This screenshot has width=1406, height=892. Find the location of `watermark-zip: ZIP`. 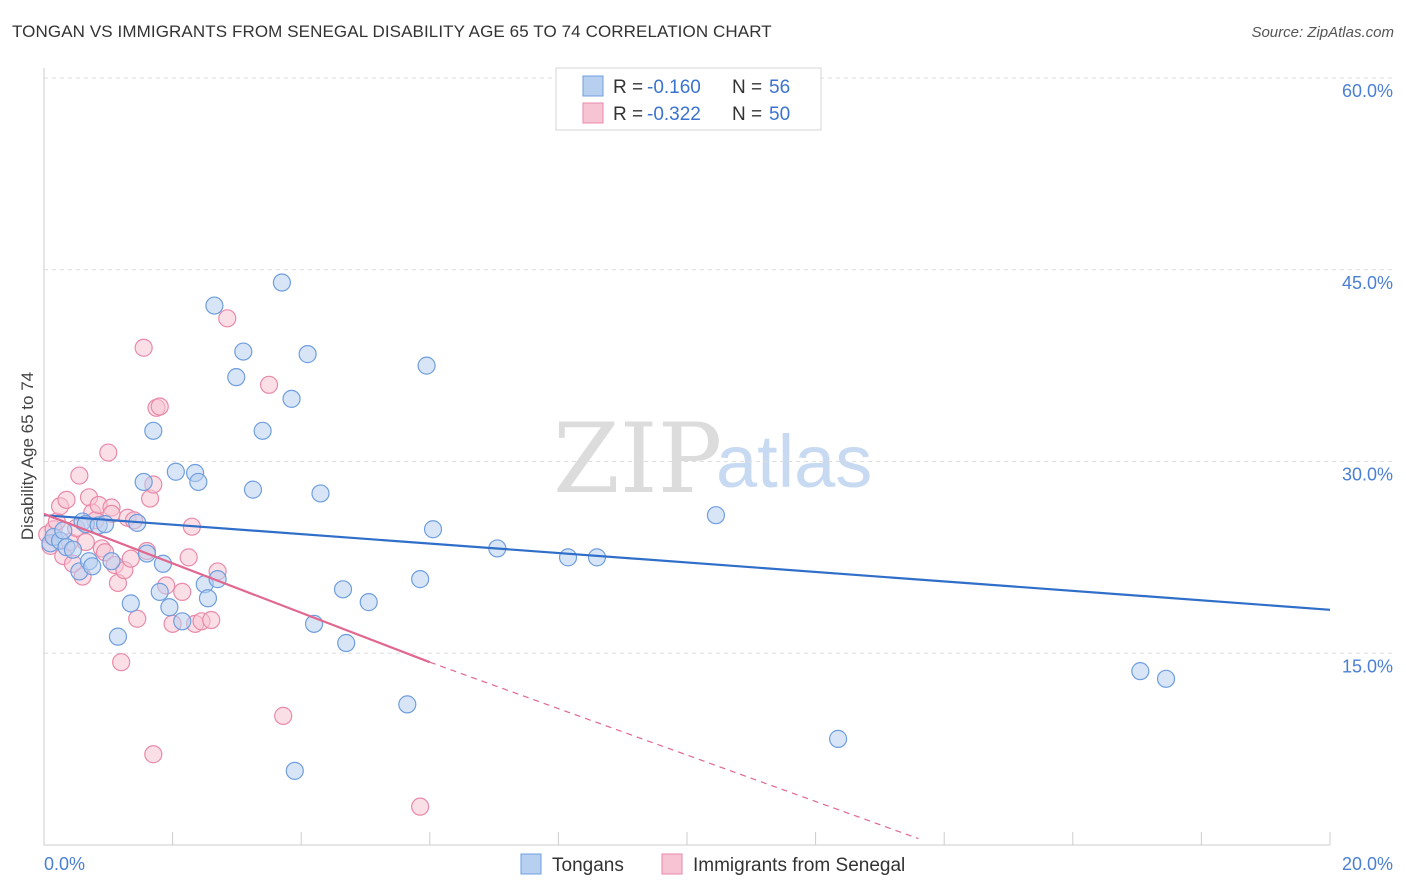

watermark-zip: ZIP is located at coordinates (637, 459).